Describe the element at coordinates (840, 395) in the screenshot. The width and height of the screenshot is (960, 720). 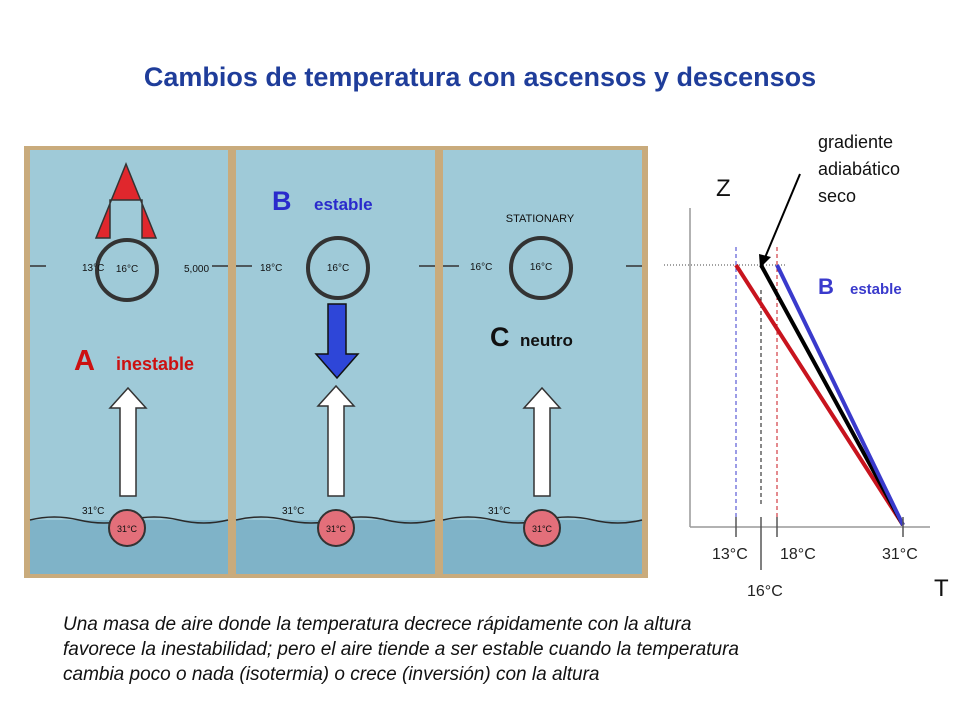
I see `estable-line` at that location.